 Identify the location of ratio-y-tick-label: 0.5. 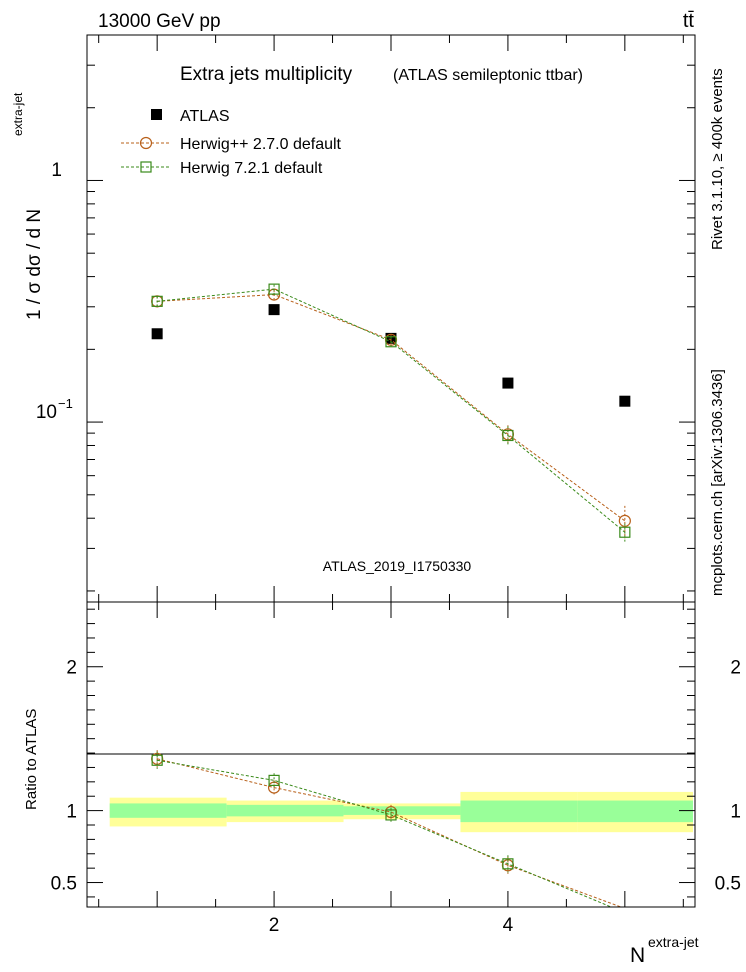
(64, 884).